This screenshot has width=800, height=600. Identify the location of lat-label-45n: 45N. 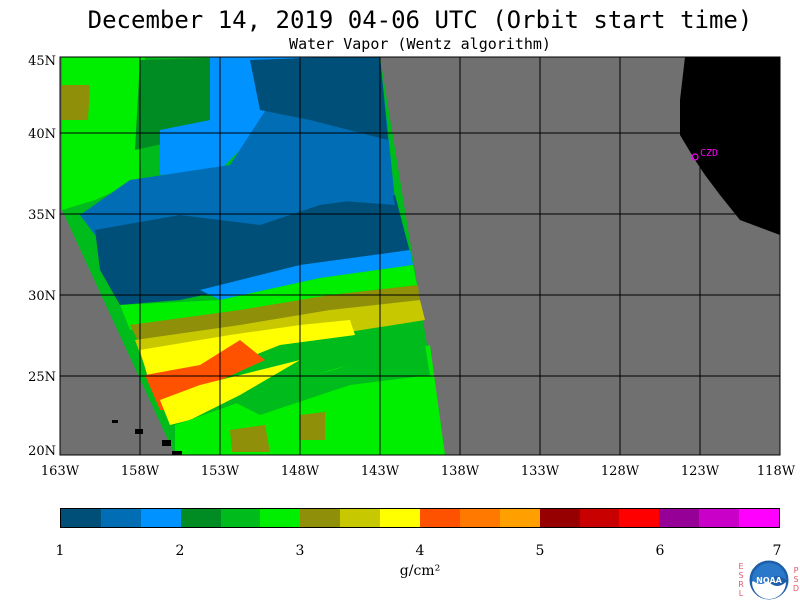
(42, 61).